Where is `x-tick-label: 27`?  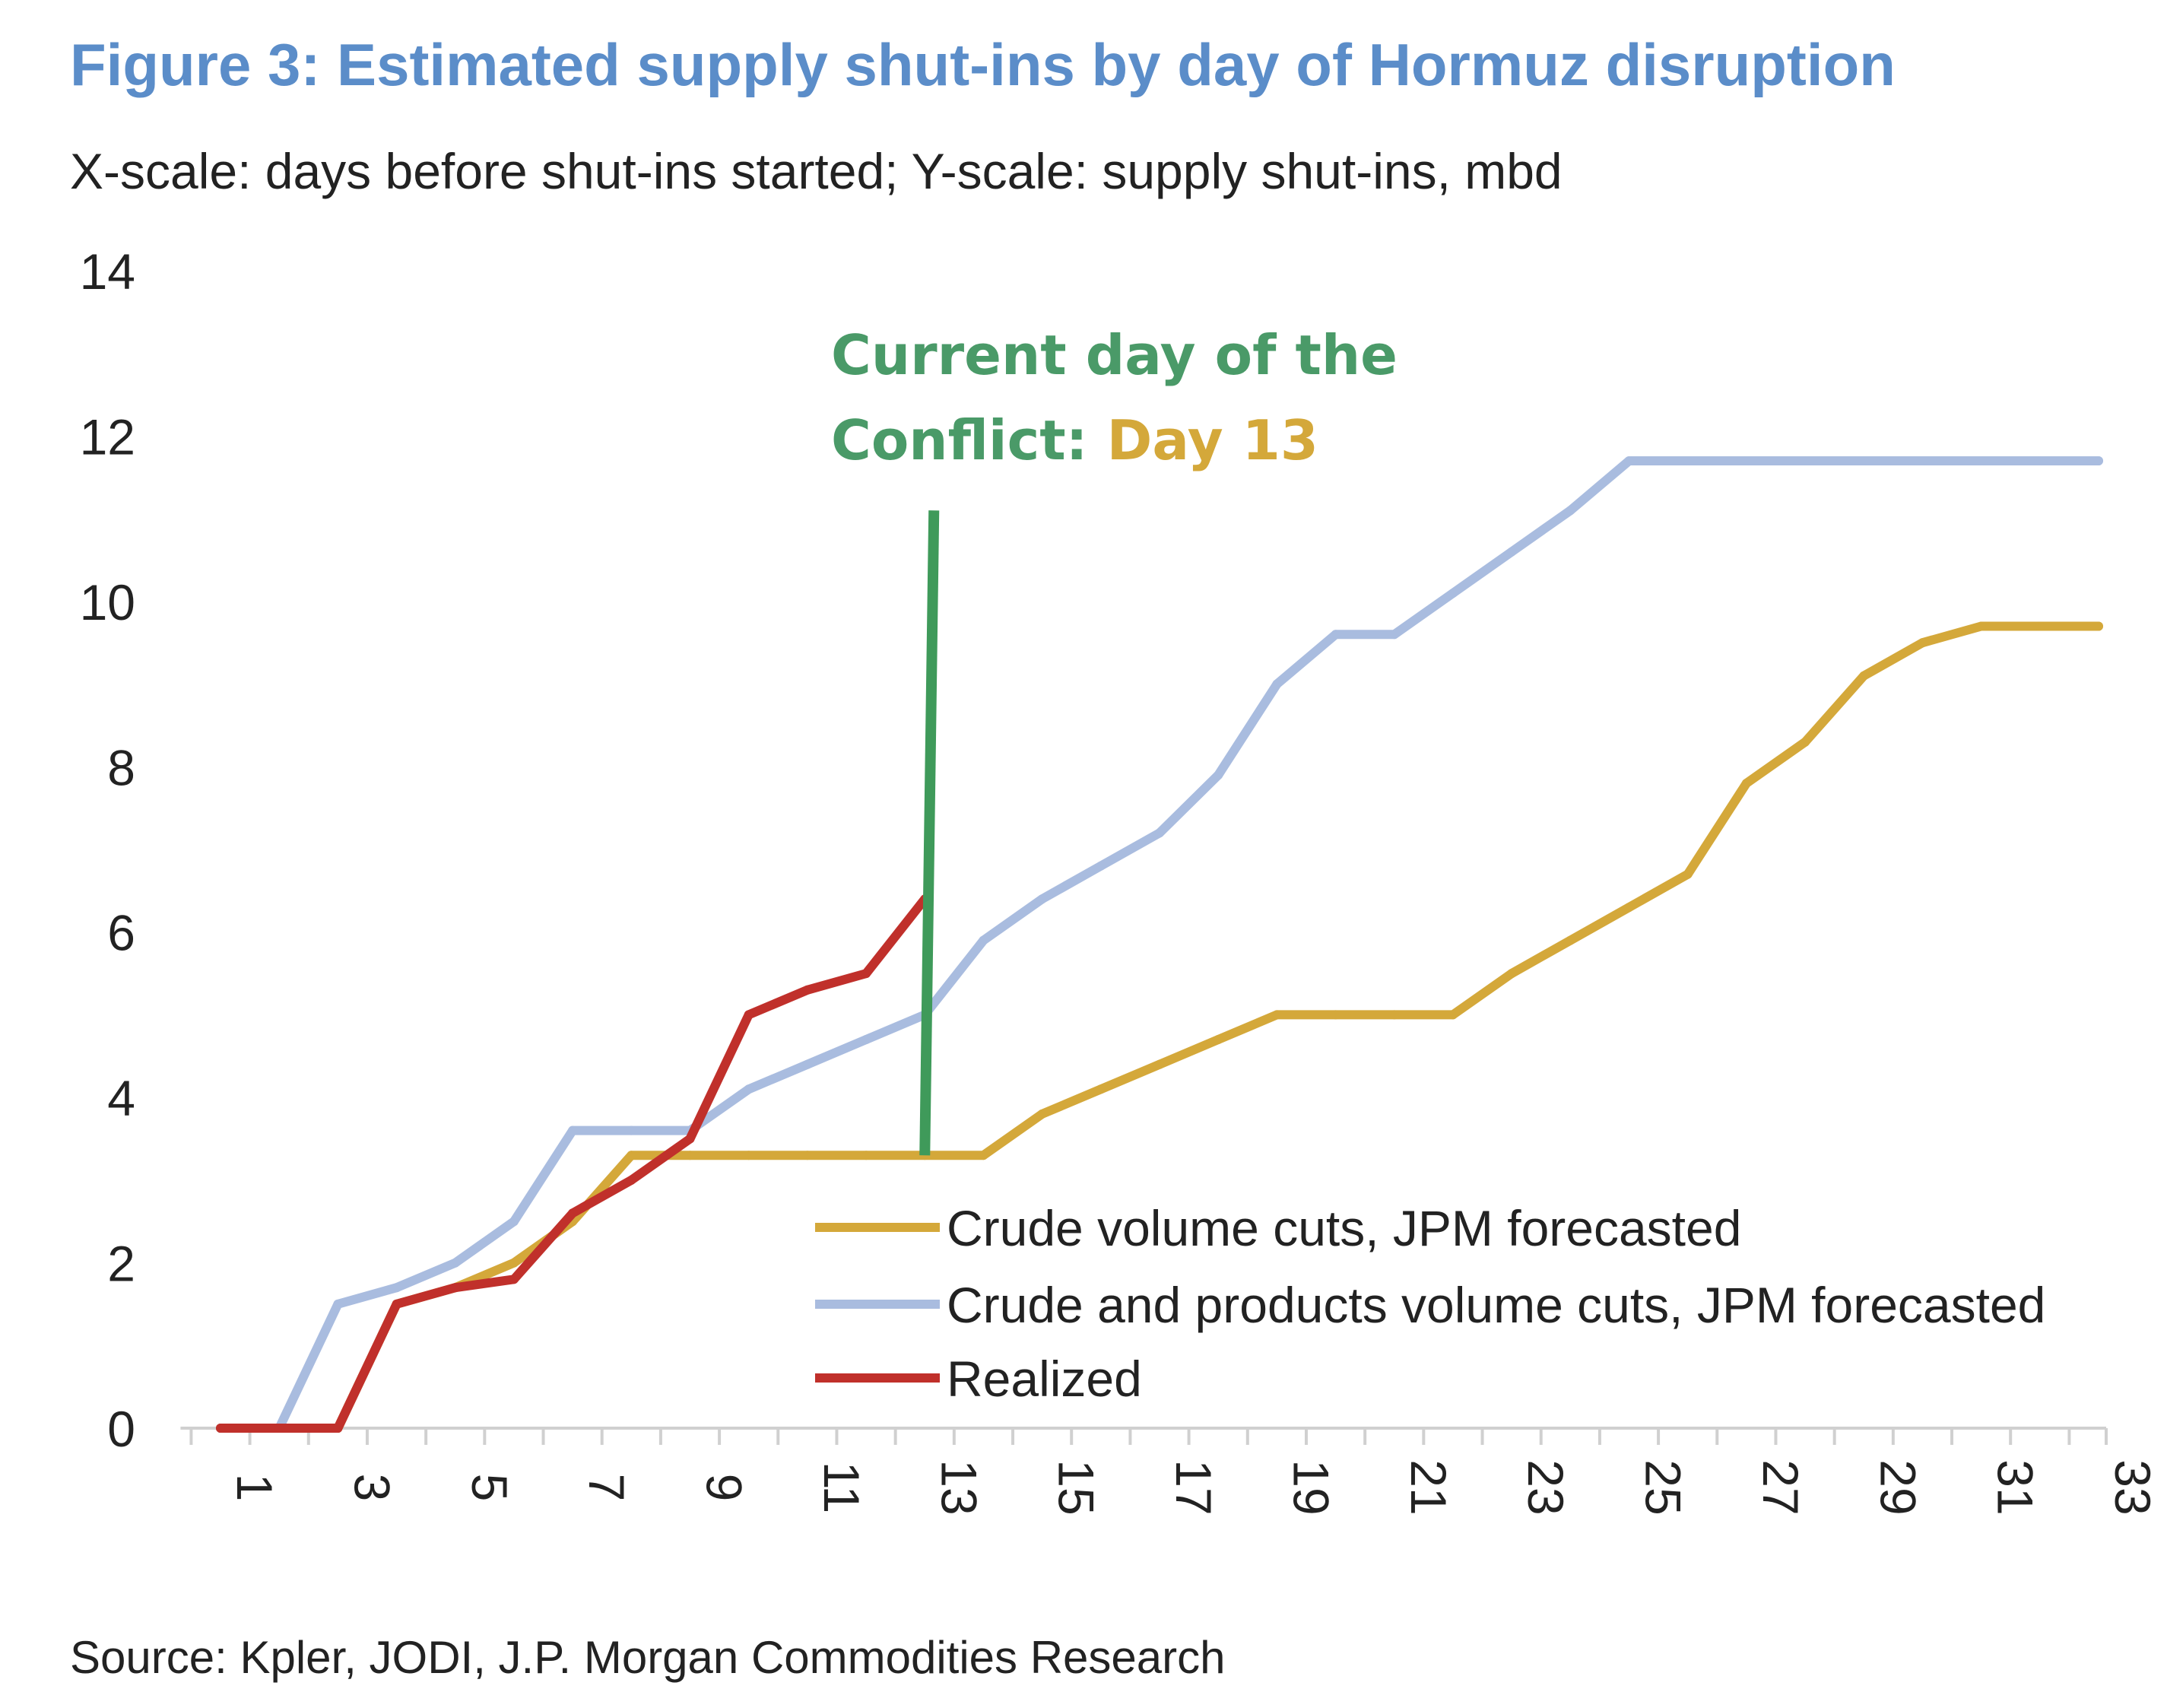
x-tick-label: 27 is located at coordinates (1781, 1487).